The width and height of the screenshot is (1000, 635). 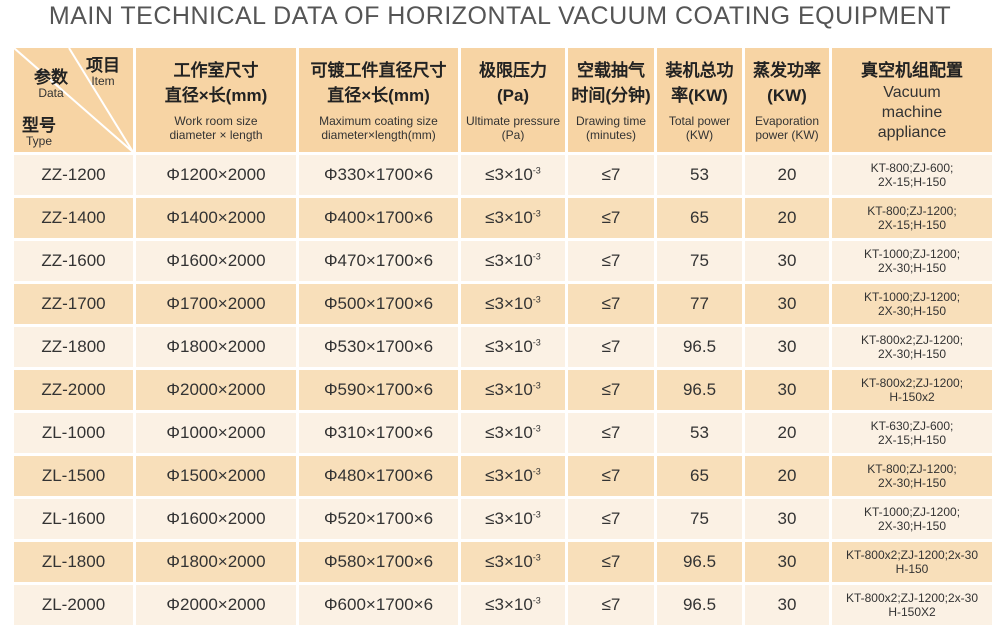 What do you see at coordinates (73, 261) in the screenshot?
I see `type-cell: ZZ-1600` at bounding box center [73, 261].